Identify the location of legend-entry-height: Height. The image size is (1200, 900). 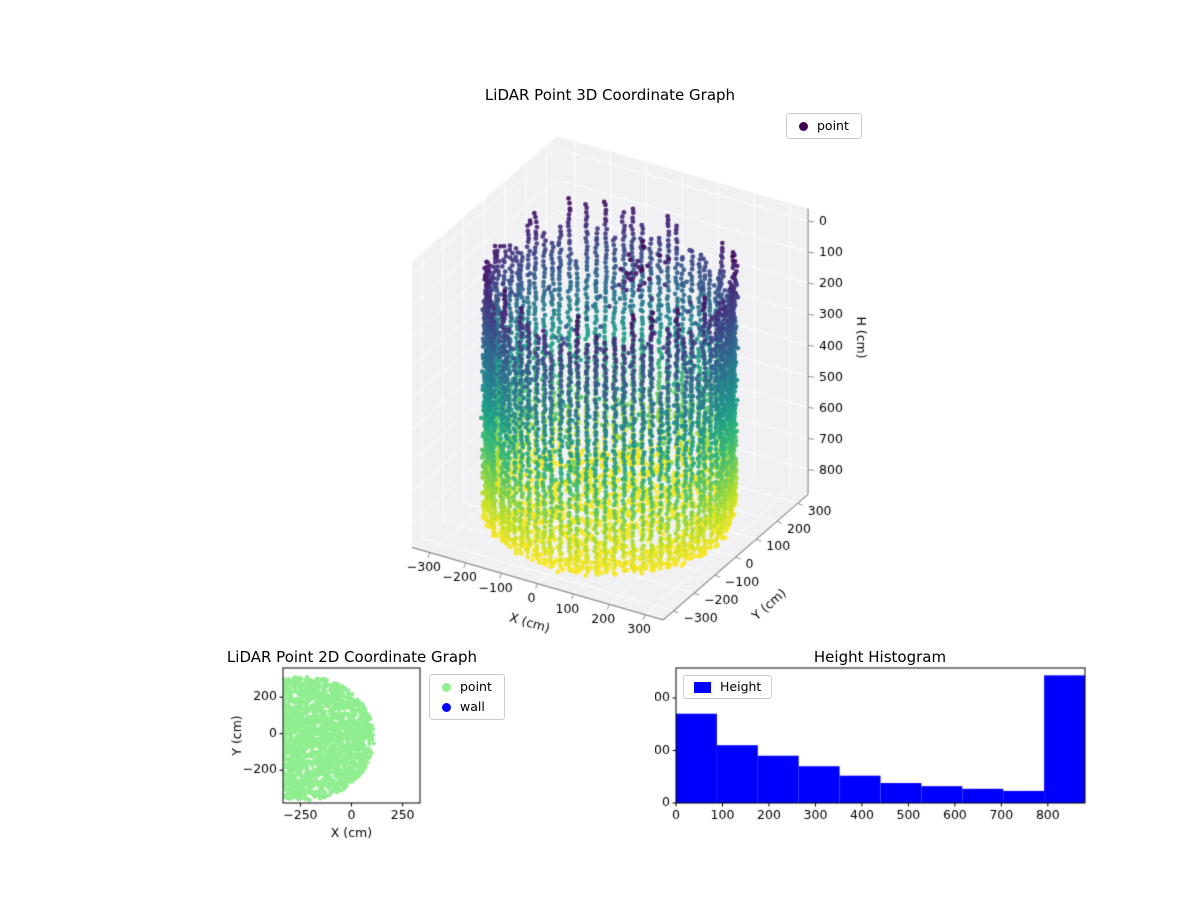
(727, 687).